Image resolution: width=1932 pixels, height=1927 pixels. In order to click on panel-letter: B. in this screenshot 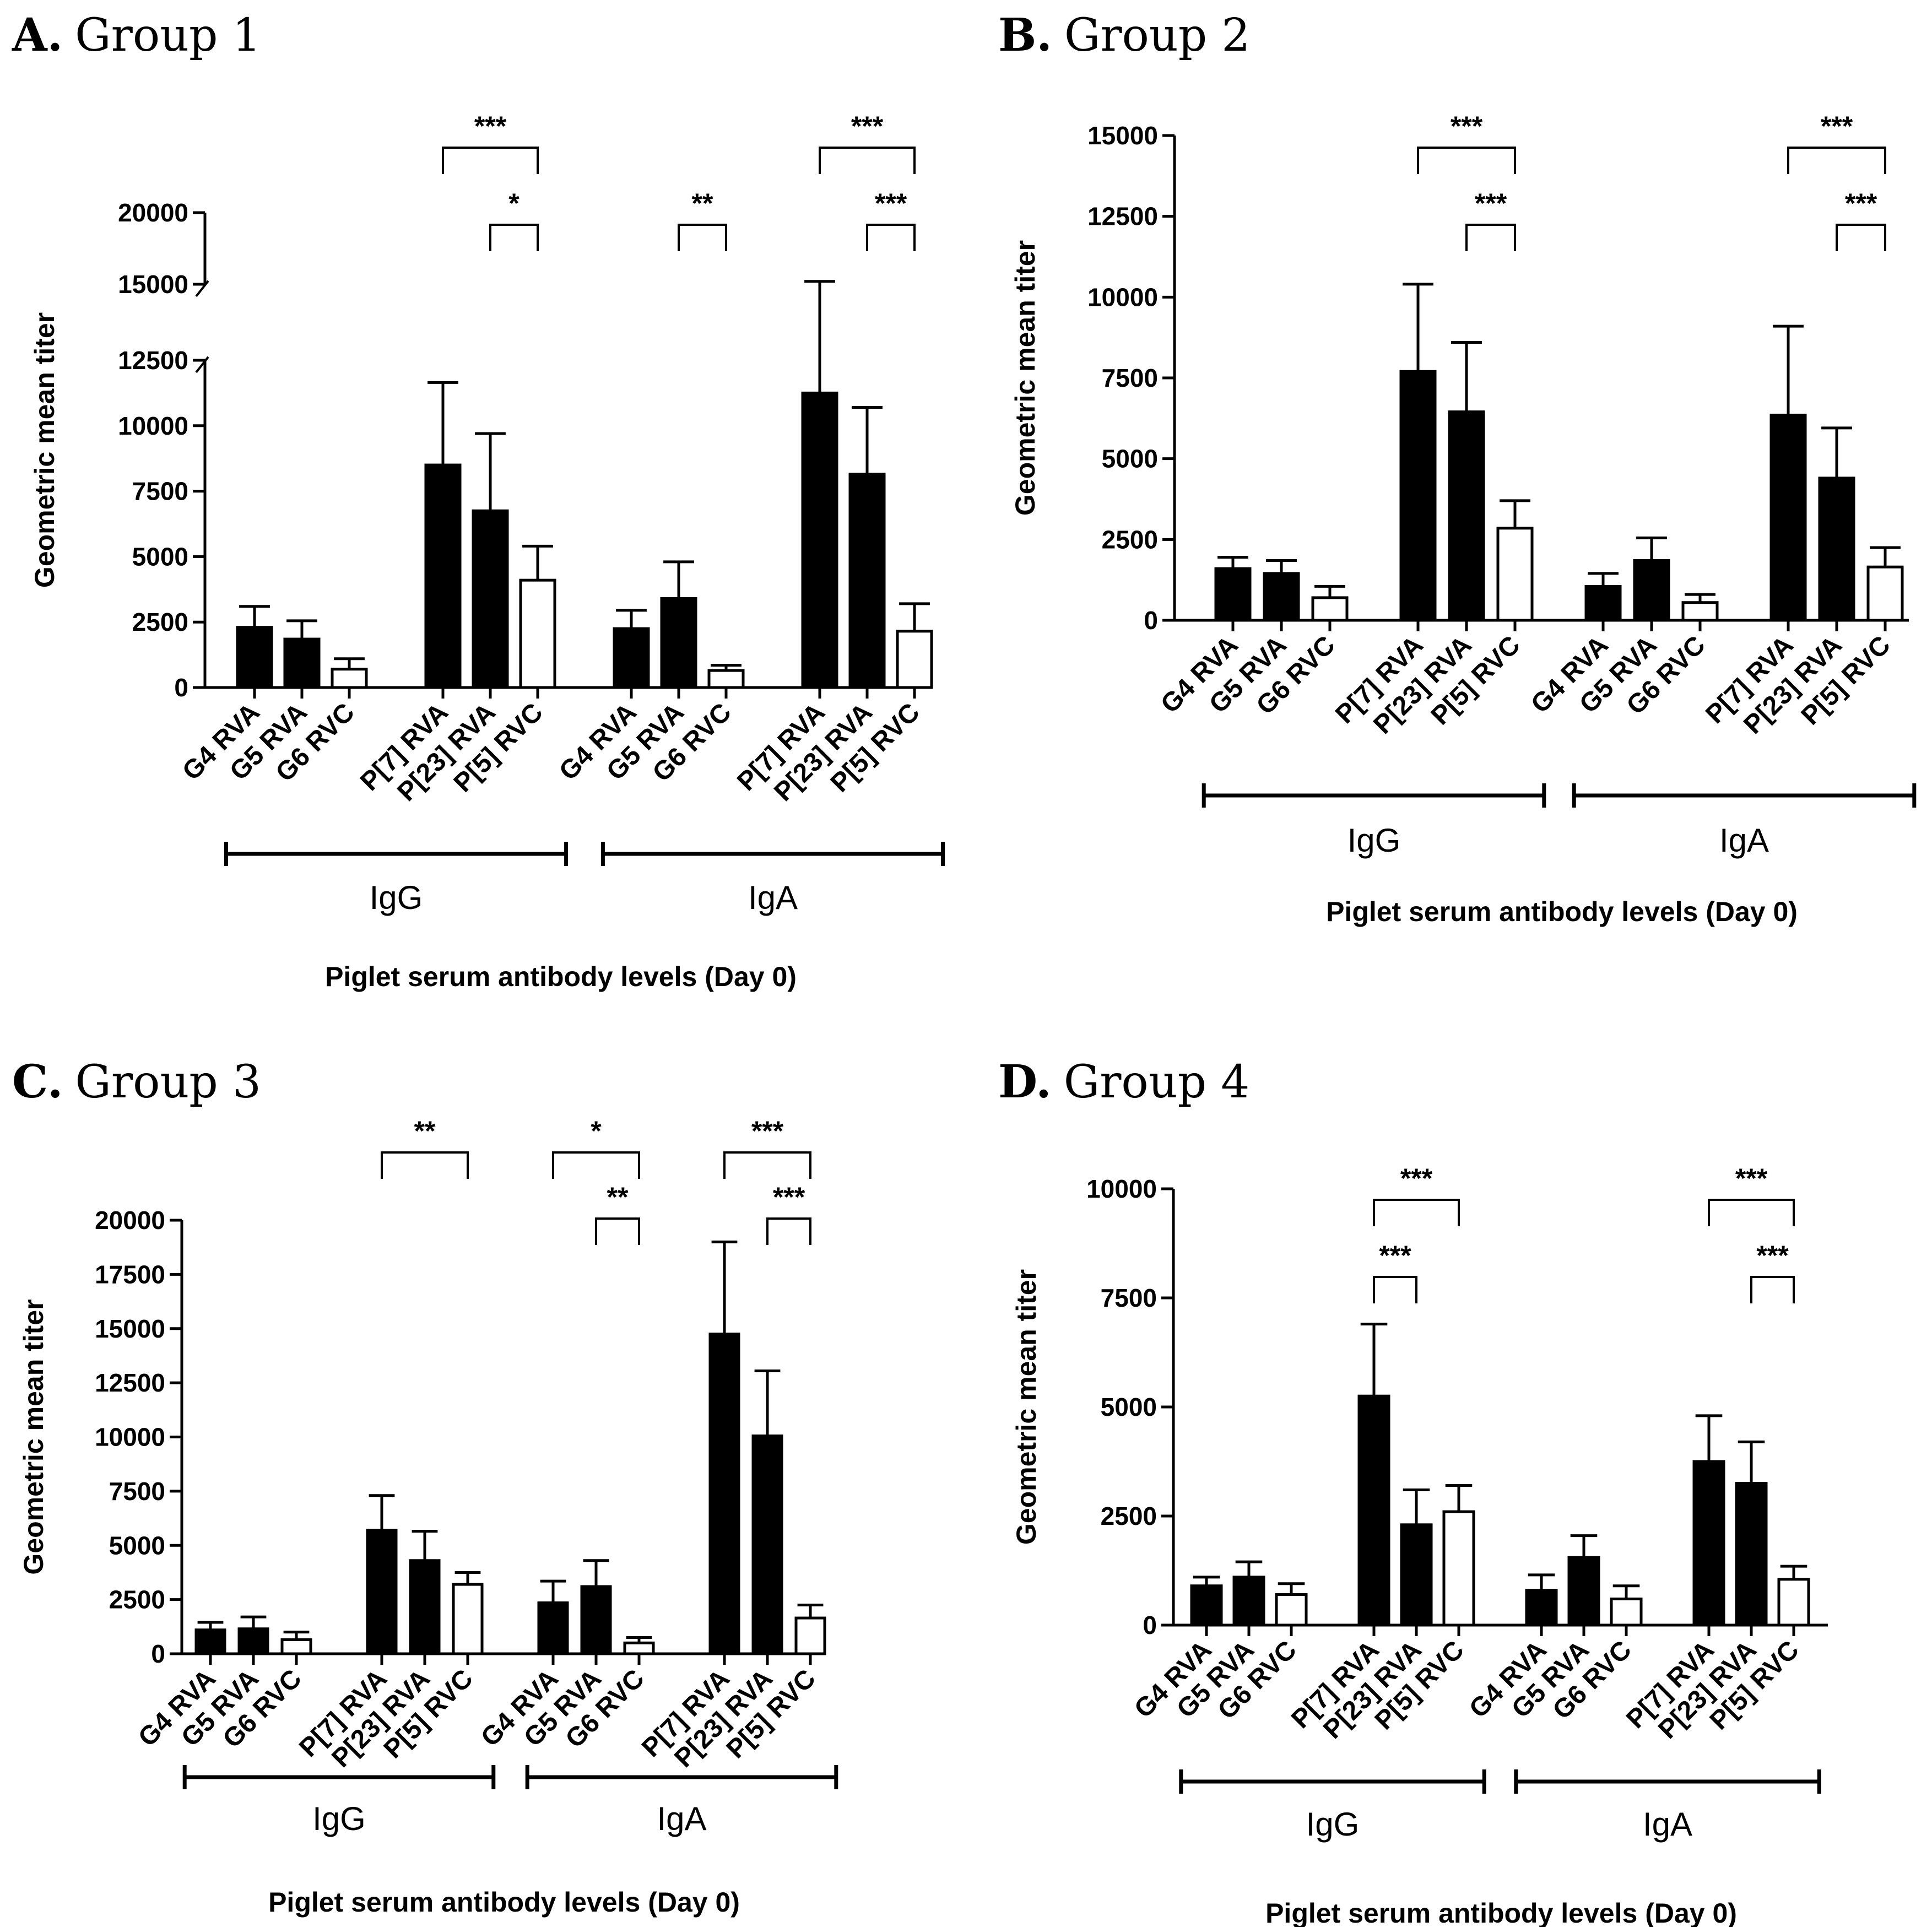, I will do `click(1025, 35)`.